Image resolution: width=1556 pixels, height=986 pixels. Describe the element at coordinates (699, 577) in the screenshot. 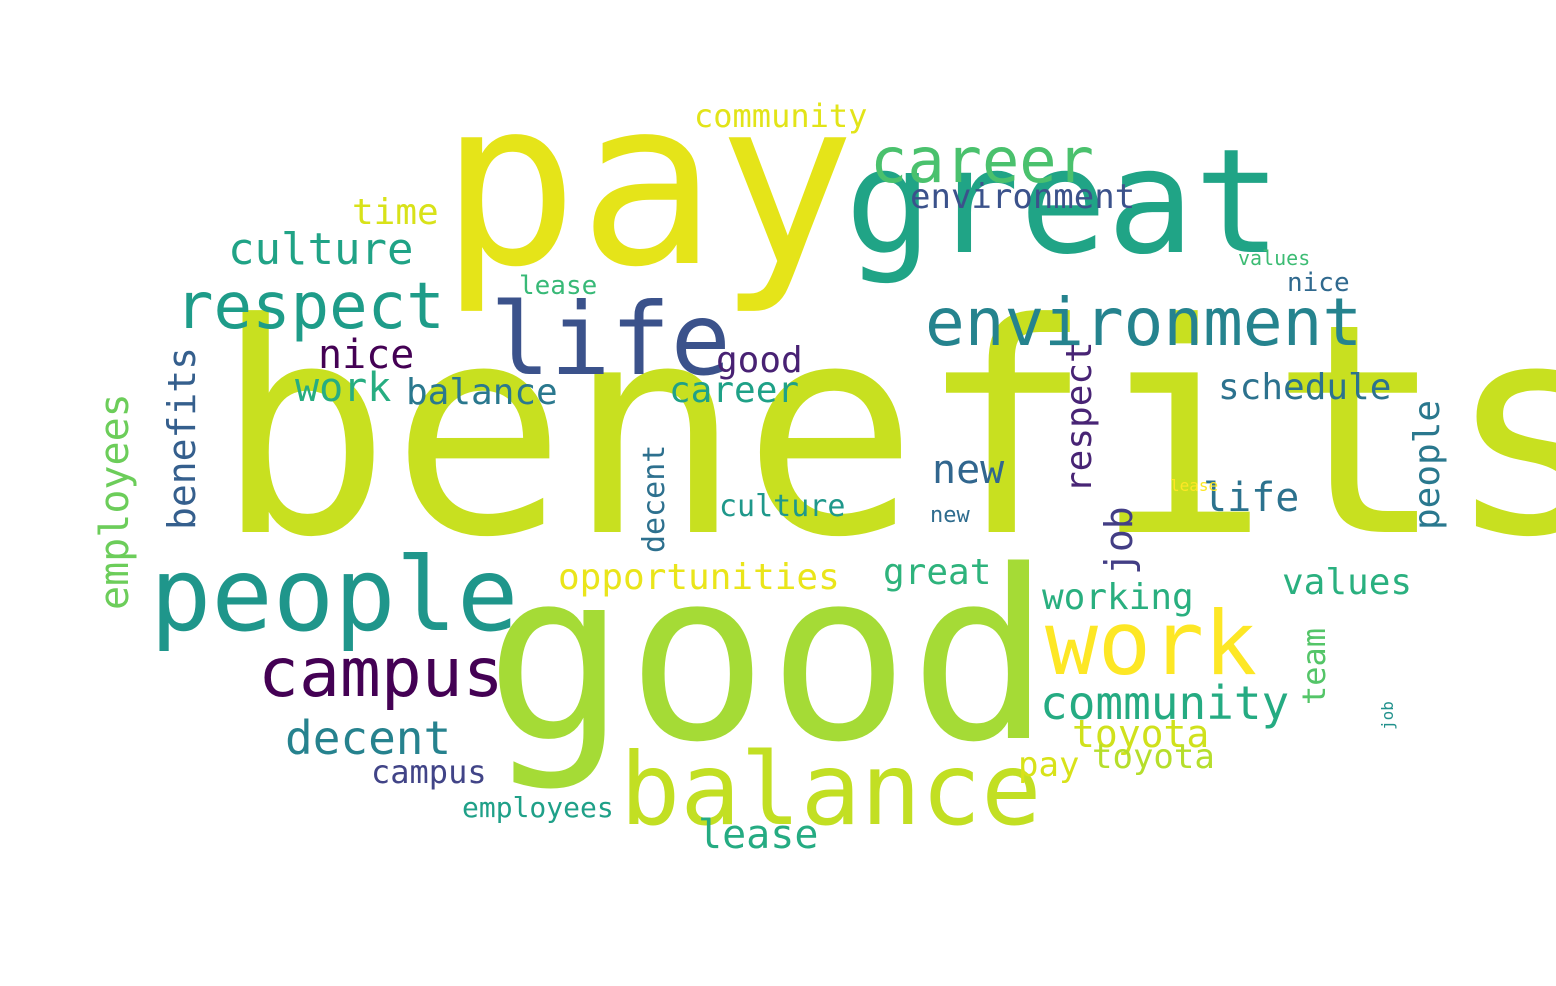

I see `cloud-word: opportunities` at that location.